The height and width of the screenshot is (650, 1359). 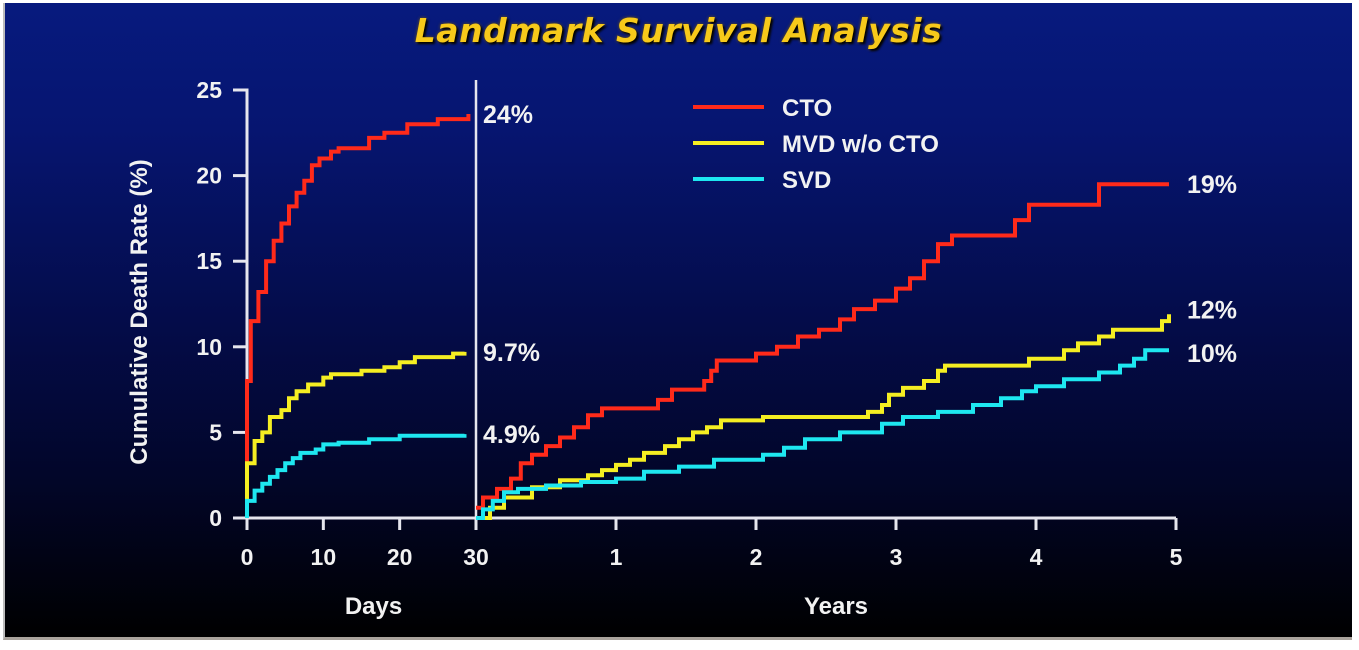 I want to click on end-label-svd-late: 10%, so click(x=1212, y=354).